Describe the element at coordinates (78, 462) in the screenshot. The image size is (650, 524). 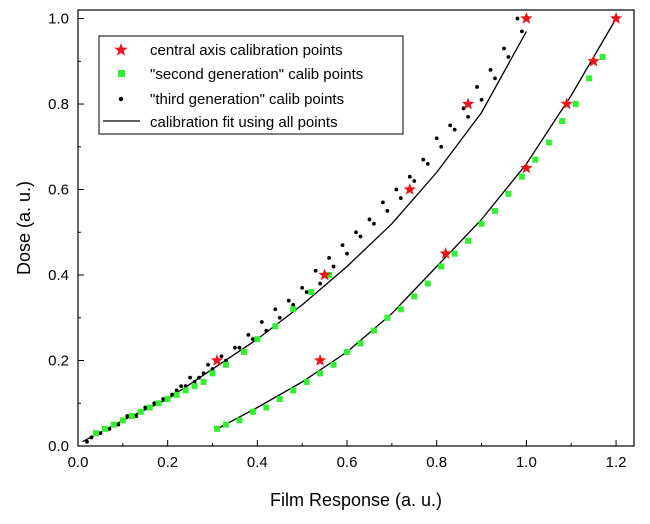
I see `x-tick-label: 0.0` at that location.